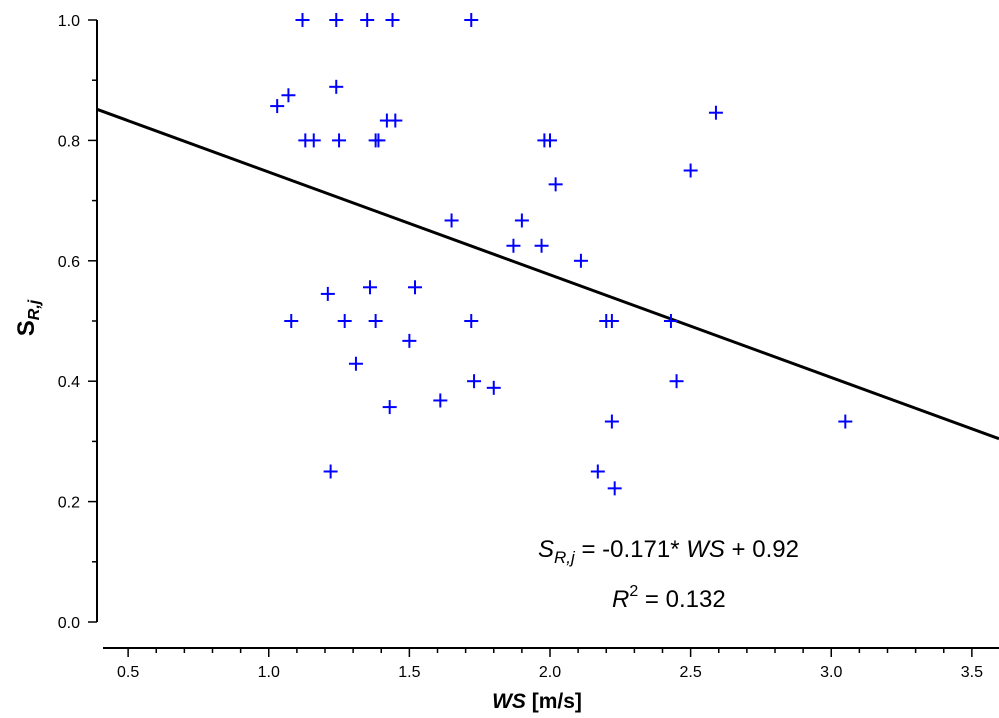 The height and width of the screenshot is (718, 999). I want to click on r-squared: R2 = 0.132, so click(669, 598).